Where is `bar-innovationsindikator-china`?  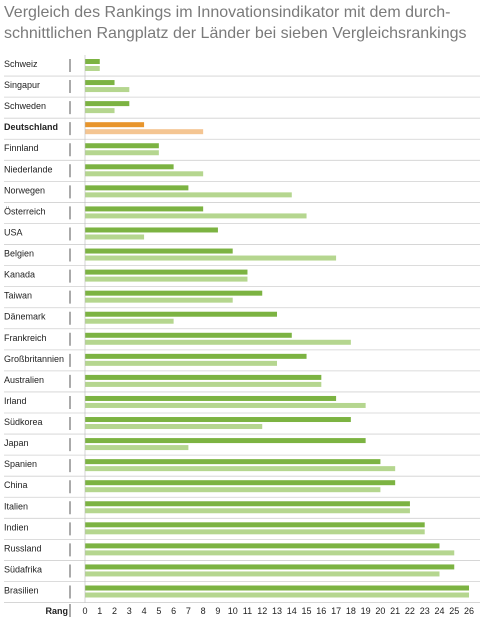
bar-innovationsindikator-china is located at coordinates (240, 483).